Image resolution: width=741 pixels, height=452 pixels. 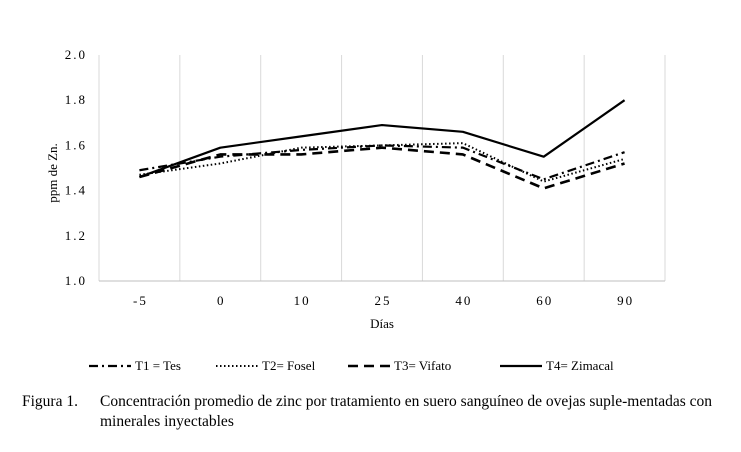 What do you see at coordinates (76, 167) in the screenshot?
I see `y-tick-labels: 1.0 1.2 1.4 1.6 1.8 2.0` at bounding box center [76, 167].